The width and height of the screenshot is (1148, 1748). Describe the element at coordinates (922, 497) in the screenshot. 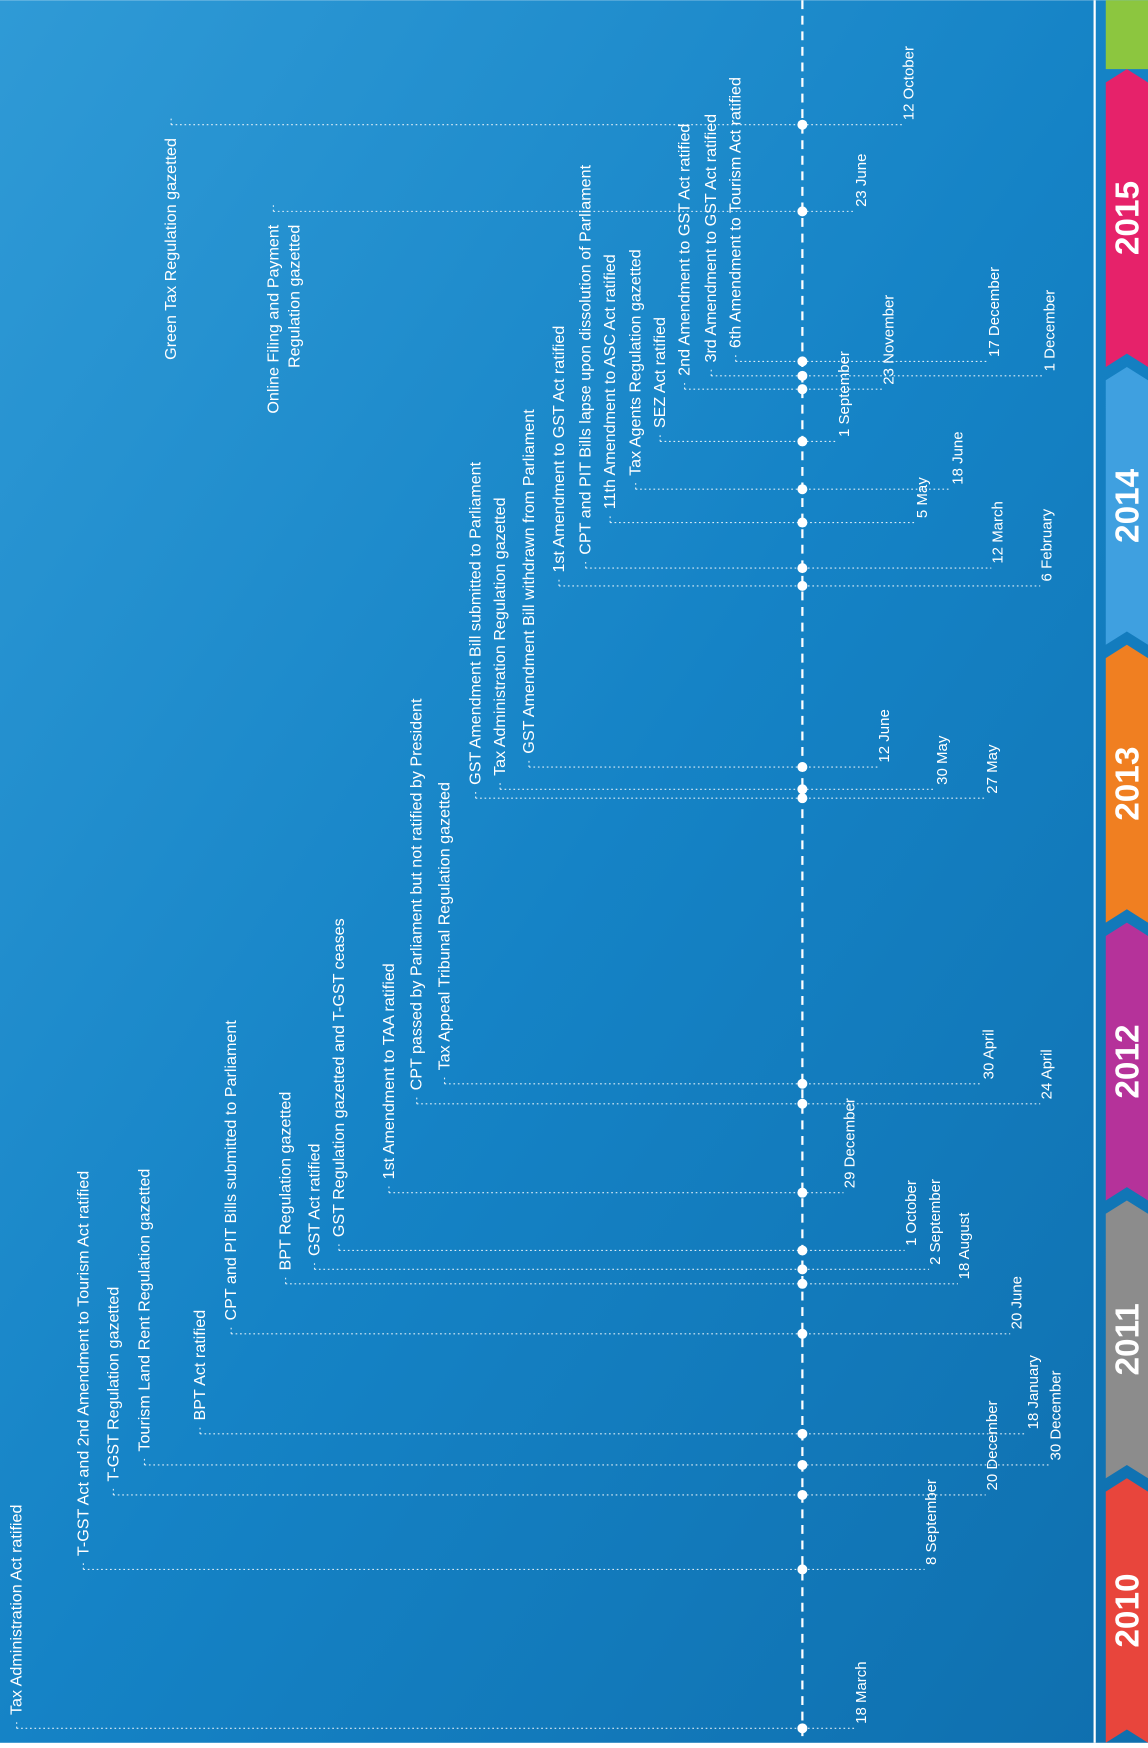

I see `event-date: 5 May` at that location.